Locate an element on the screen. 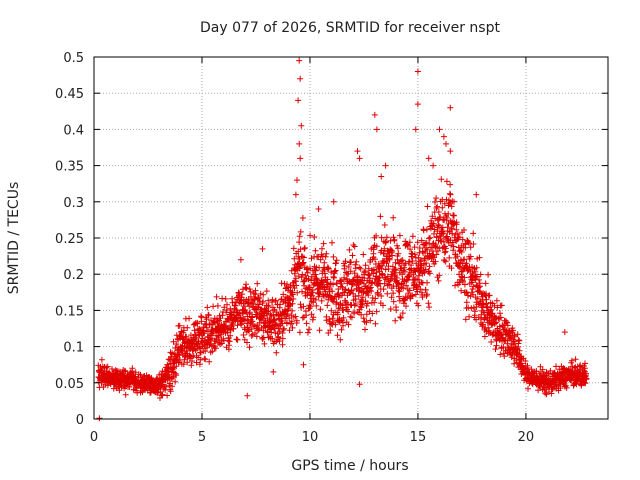 This screenshot has width=640, height=480. y-tick-labels: 0 0.05 0.1 0.15 0.2 0.25 0.3 0.35 0.4 0.45 0.5 is located at coordinates (69, 239).